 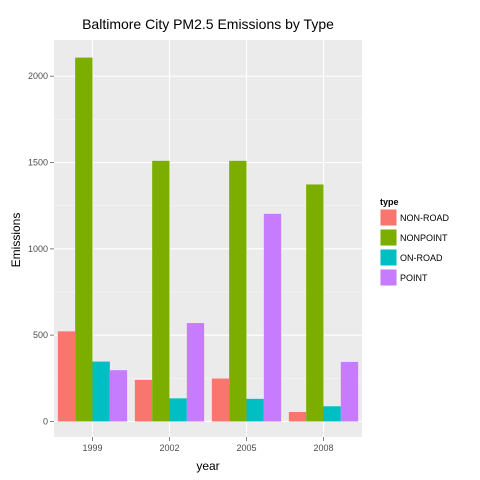 What do you see at coordinates (40, 335) in the screenshot?
I see `y-tick-label: 500` at bounding box center [40, 335].